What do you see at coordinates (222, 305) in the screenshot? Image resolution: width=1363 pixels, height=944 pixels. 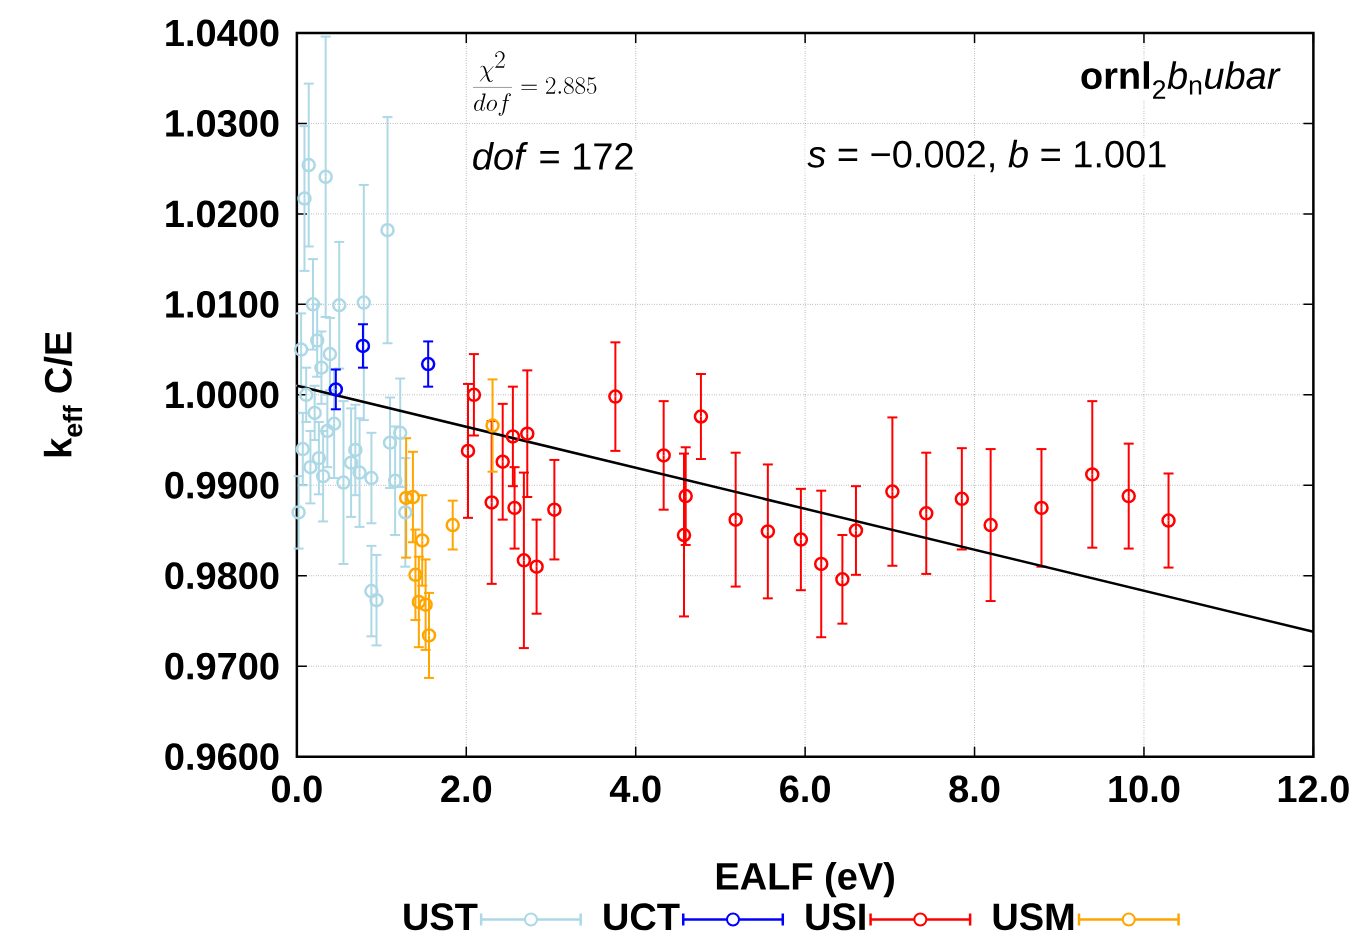 I see `y-tick-label: 1.0100` at bounding box center [222, 305].